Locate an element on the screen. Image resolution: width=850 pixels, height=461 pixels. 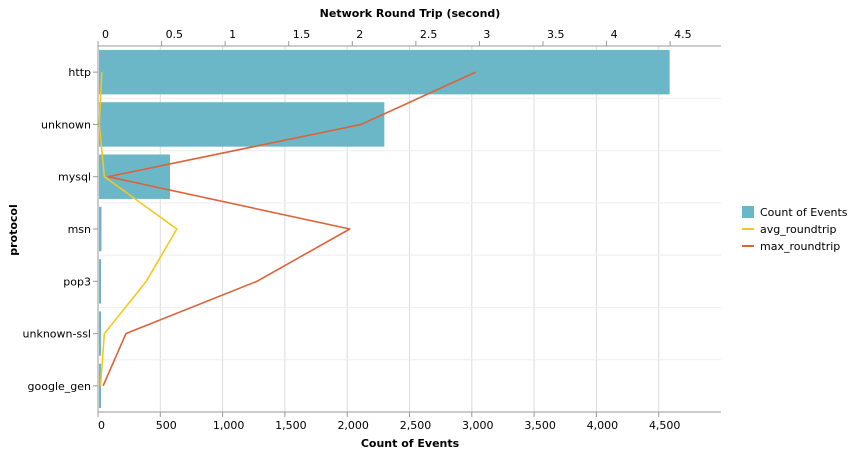
bottom-axis-tick-label: 1,000 is located at coordinates (229, 425).